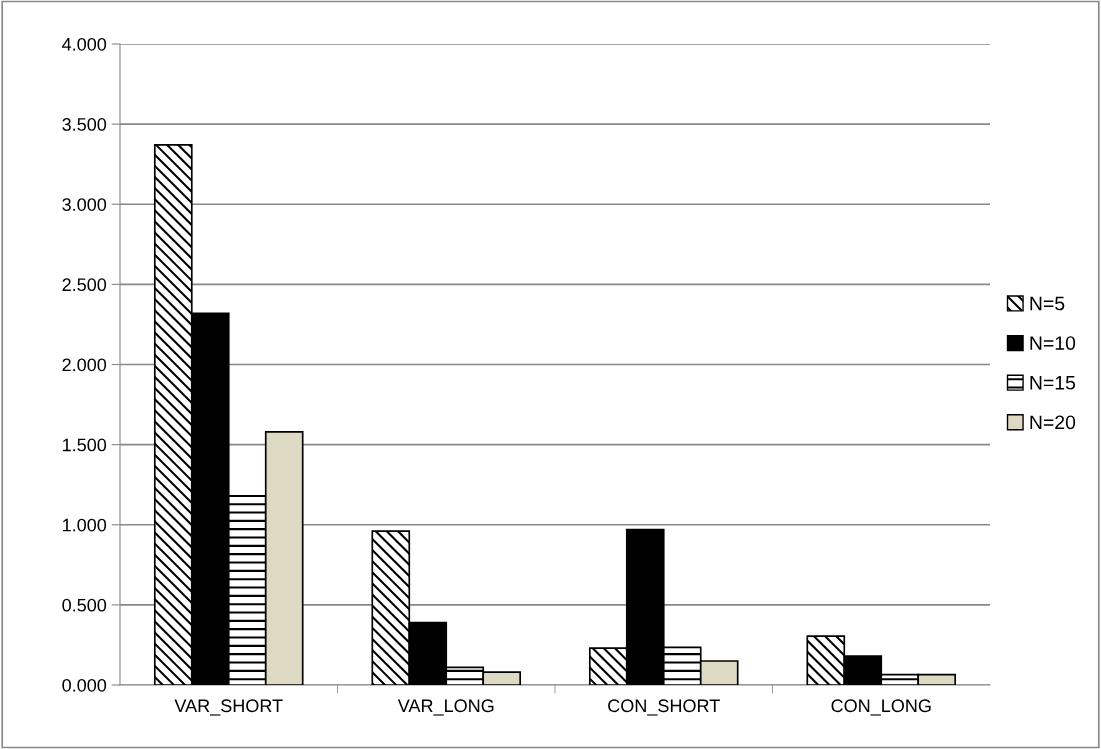 This screenshot has height=749, width=1101. What do you see at coordinates (445, 707) in the screenshot?
I see `x-tick-label: VAR_LONG` at bounding box center [445, 707].